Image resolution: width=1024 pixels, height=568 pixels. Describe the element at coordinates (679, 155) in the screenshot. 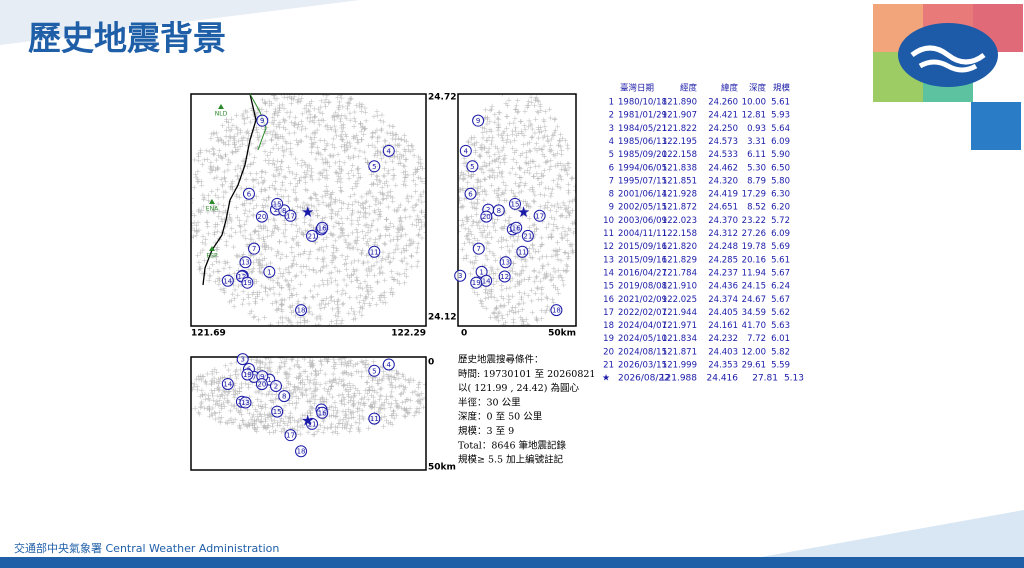

I see `table-cell: 122.158` at that location.